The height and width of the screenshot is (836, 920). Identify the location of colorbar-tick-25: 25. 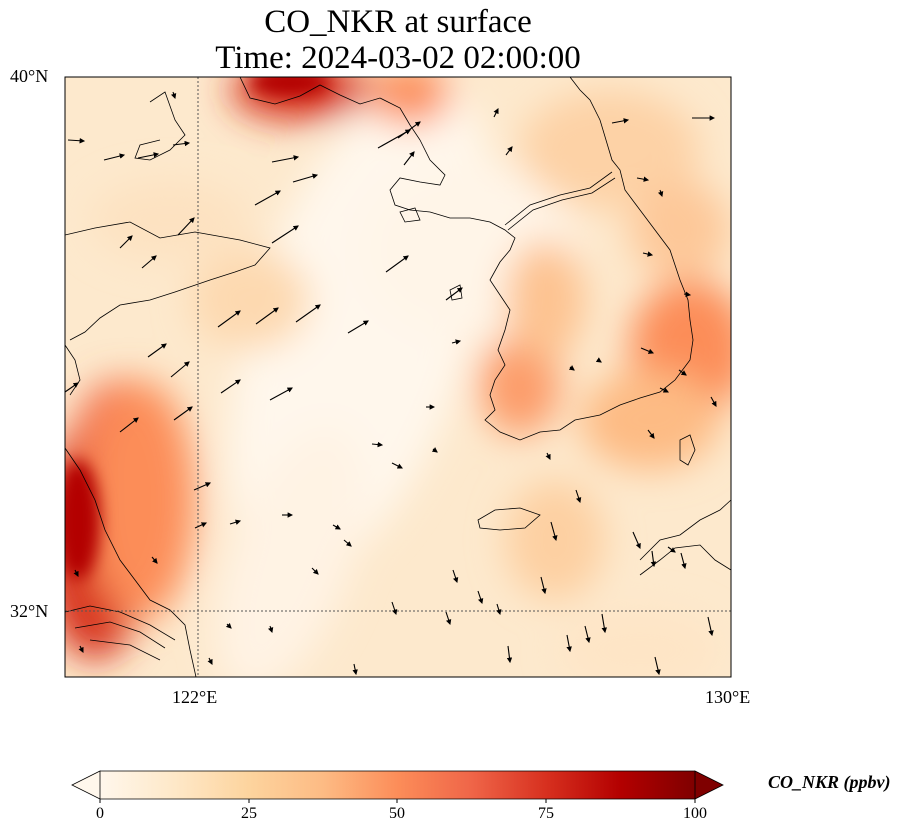
(249, 813).